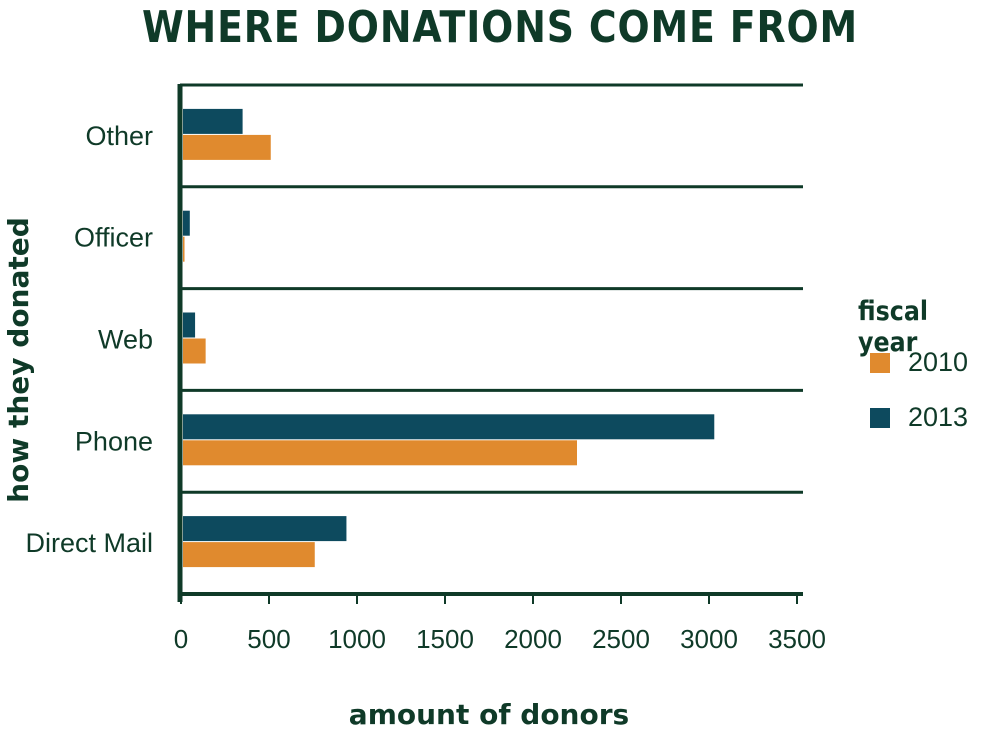 Image resolution: width=1000 pixels, height=735 pixels. Describe the element at coordinates (268, 639) in the screenshot. I see `x-tick-label: 500` at that location.